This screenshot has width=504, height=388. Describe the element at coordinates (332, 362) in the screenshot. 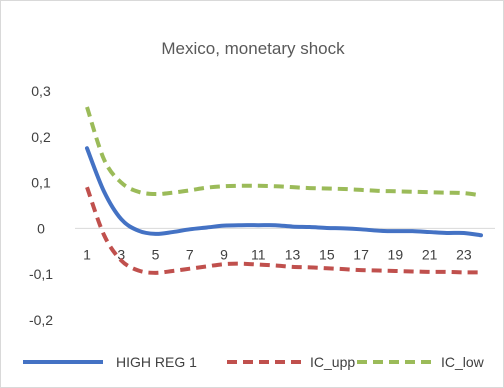

I see `legend-label-1: IC_upp` at that location.